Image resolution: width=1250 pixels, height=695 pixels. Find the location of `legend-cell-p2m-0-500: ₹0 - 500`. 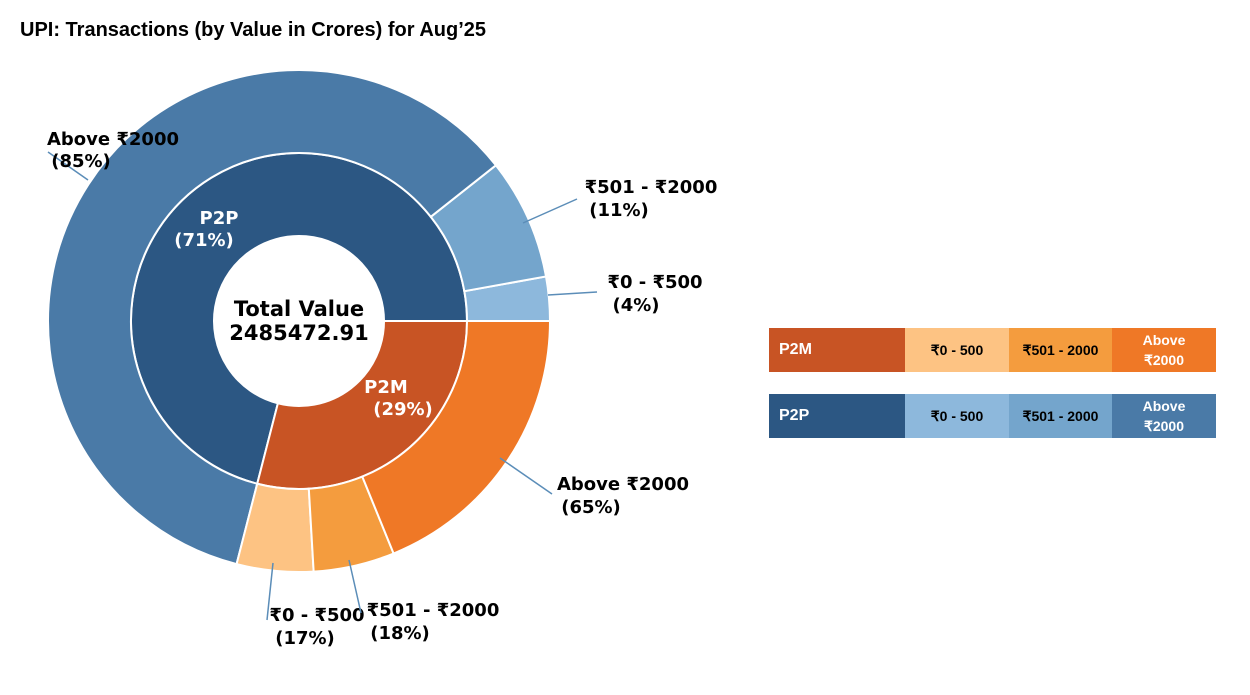

legend-cell-p2m-0-500: ₹0 - 500 is located at coordinates (957, 350).